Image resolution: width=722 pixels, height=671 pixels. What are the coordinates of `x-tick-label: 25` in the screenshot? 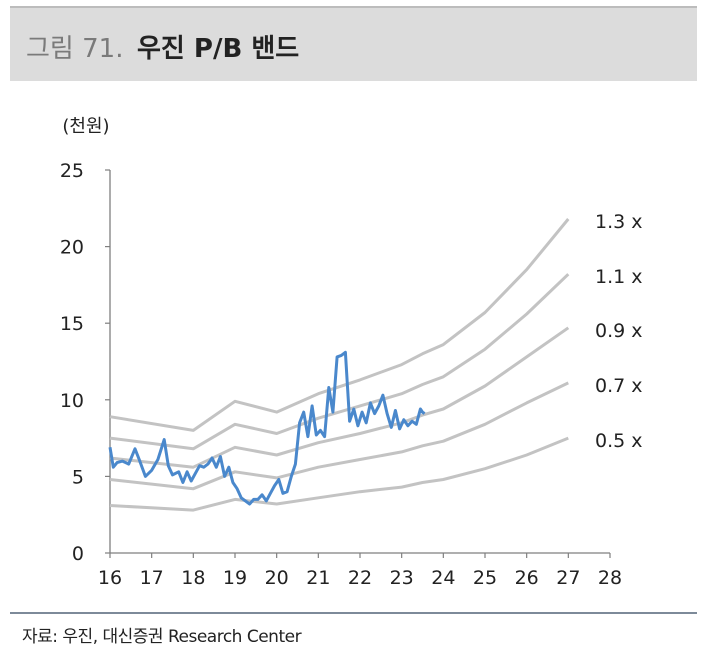 It's located at (485, 578).